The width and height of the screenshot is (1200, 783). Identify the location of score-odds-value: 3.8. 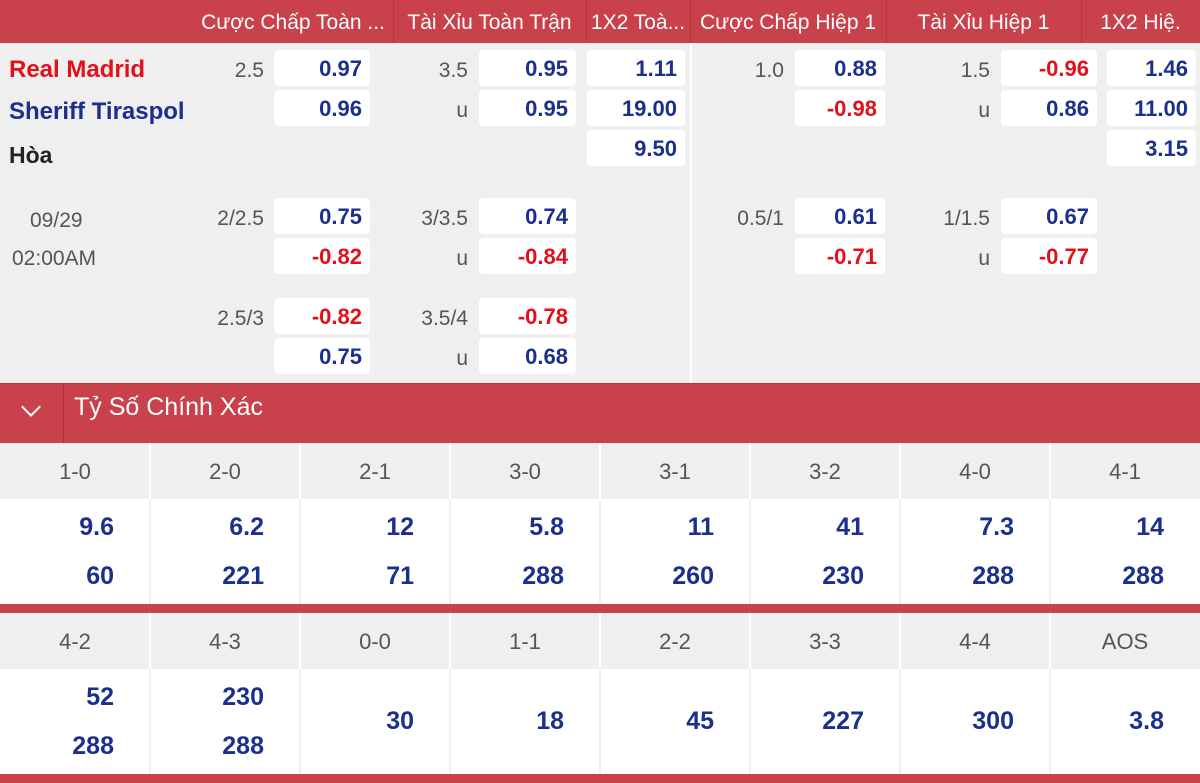
(1146, 721).